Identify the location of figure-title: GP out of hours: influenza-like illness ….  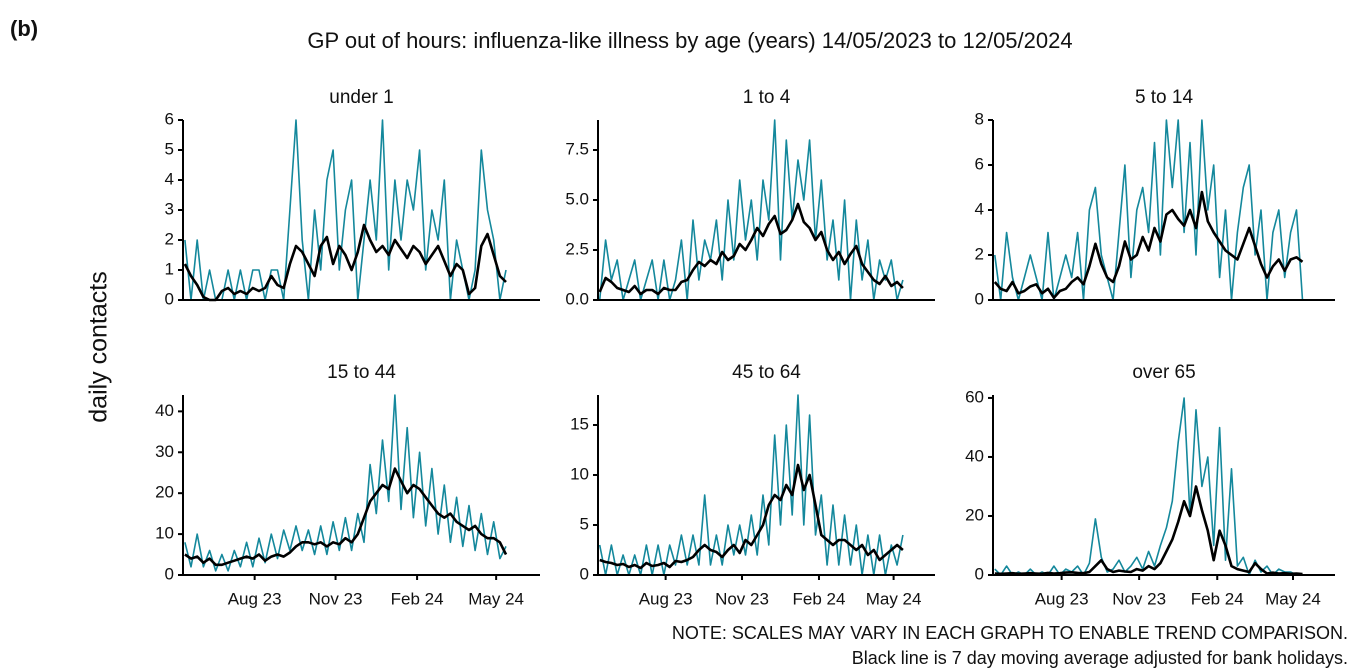
(689, 40).